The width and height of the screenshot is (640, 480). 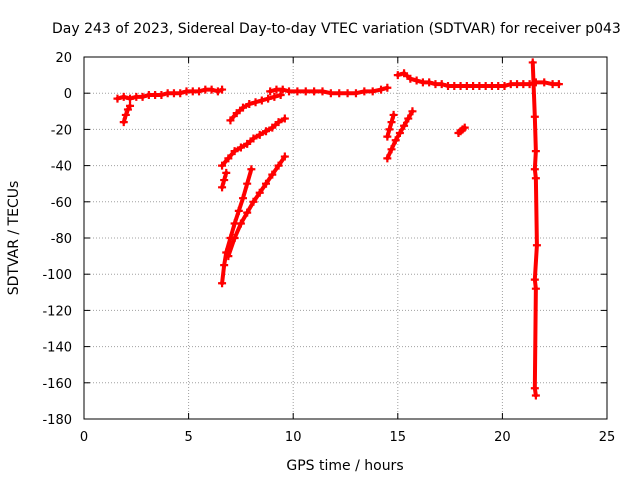 What do you see at coordinates (61, 130) in the screenshot?
I see `y-tick-label: -20` at bounding box center [61, 130].